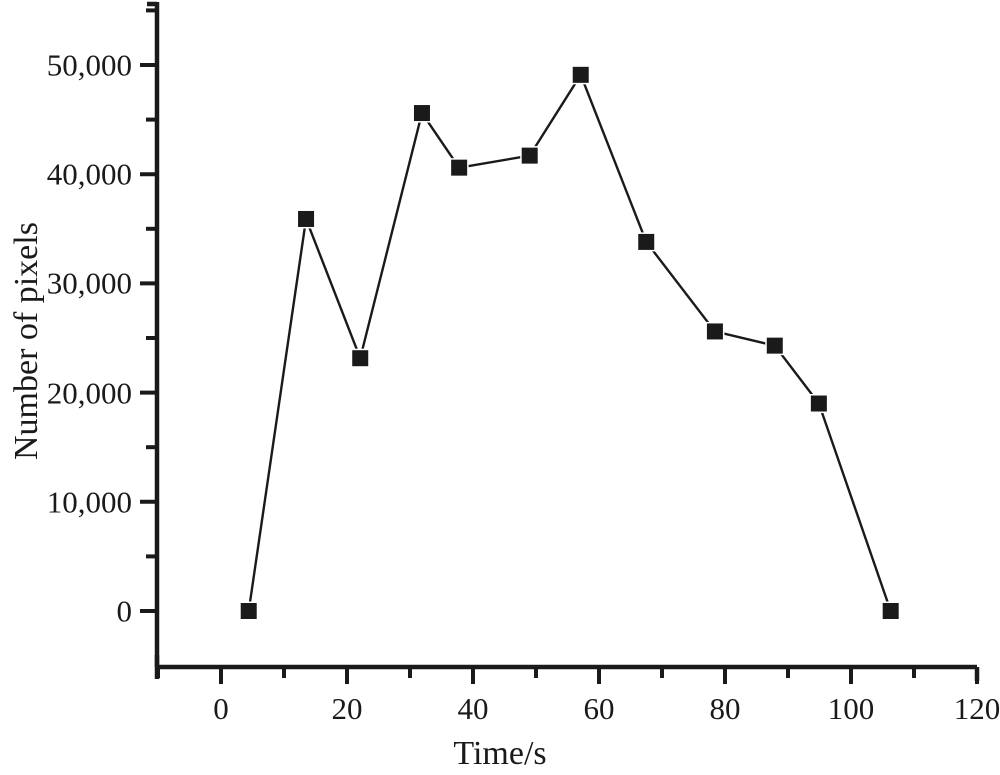 The image size is (1000, 775). What do you see at coordinates (500, 753) in the screenshot?
I see `x-axis-title: Time/s` at bounding box center [500, 753].